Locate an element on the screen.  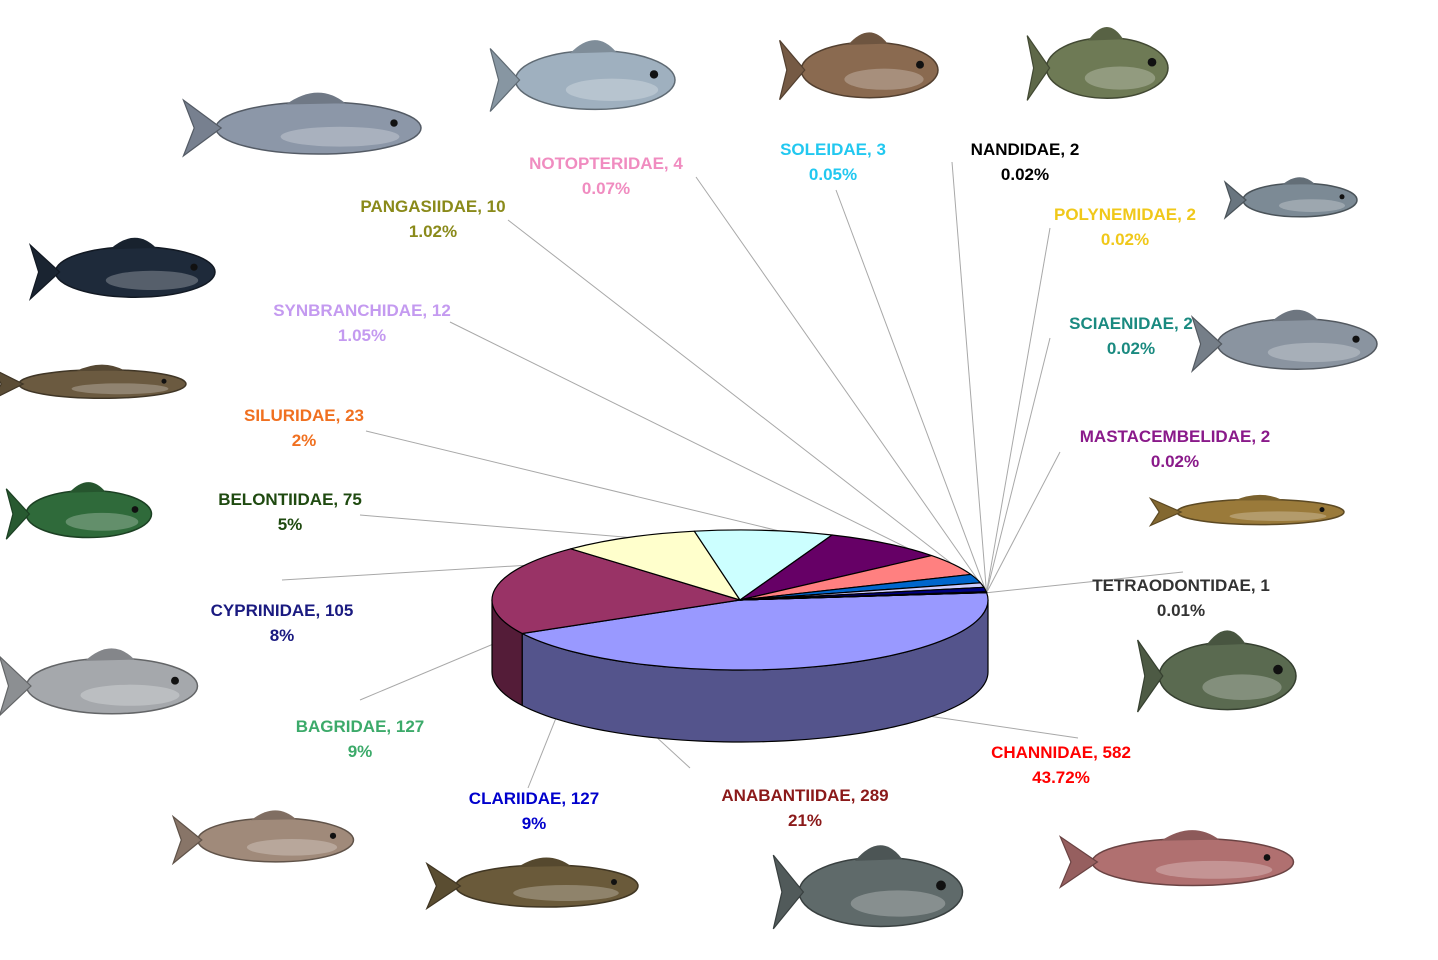
slice-percent: 1.05% is located at coordinates (362, 335).